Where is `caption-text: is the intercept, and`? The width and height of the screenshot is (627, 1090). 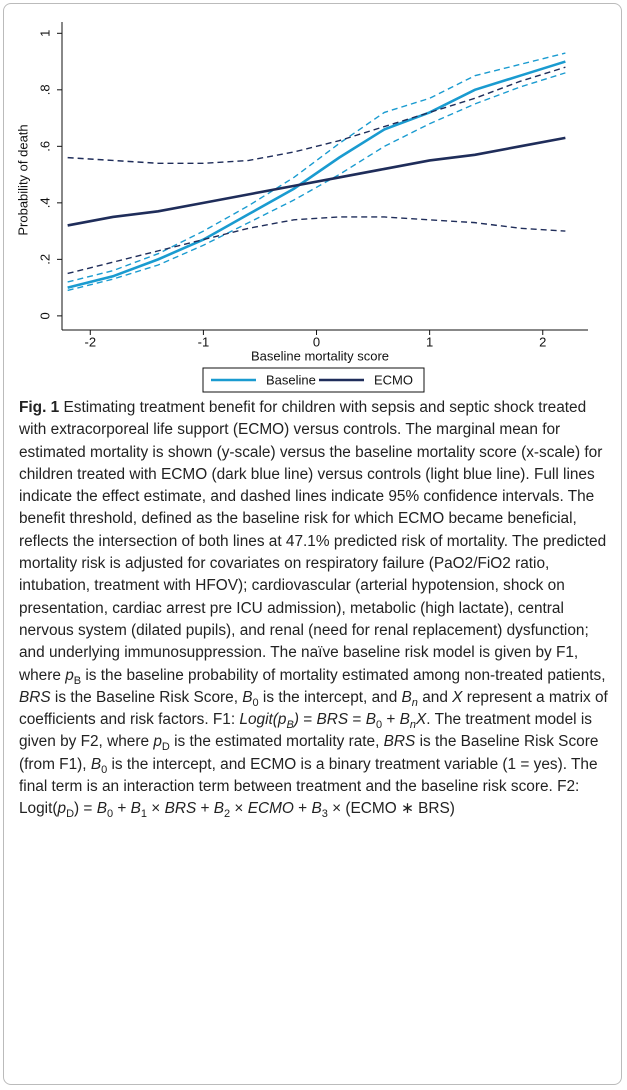 caption-text: is the intercept, and is located at coordinates (330, 697).